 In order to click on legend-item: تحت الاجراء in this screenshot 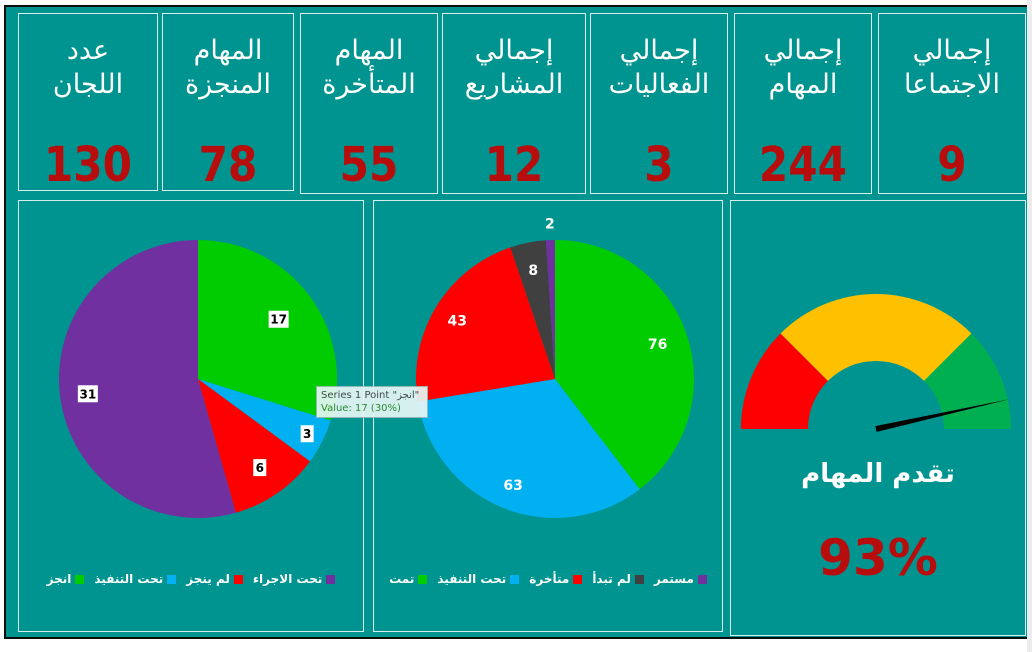, I will do `click(294, 579)`.